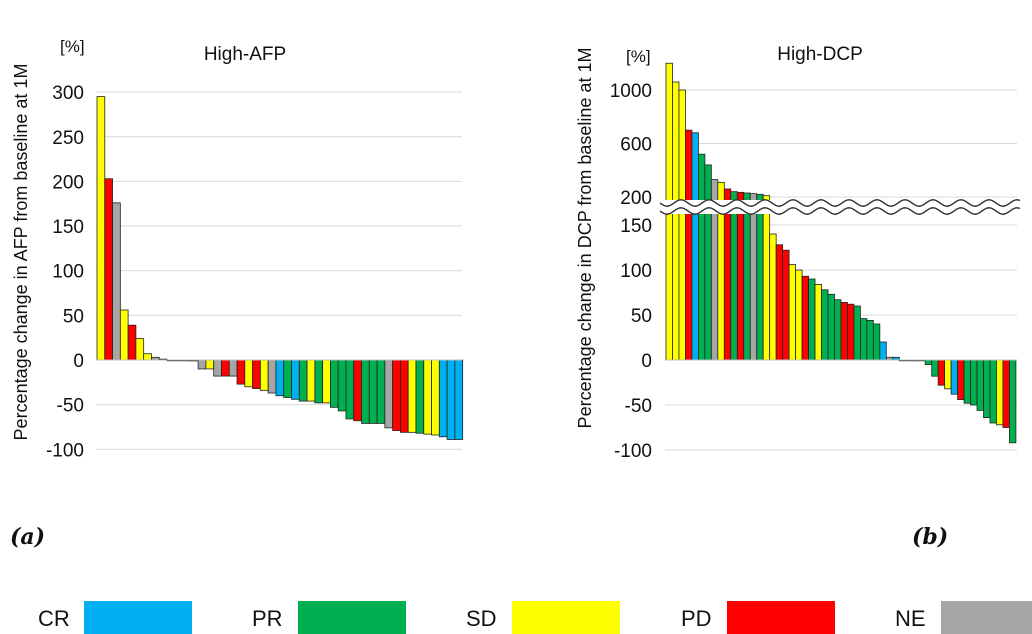  What do you see at coordinates (631, 91) in the screenshot?
I see `panel-b-y-tick-label: 1000` at bounding box center [631, 91].